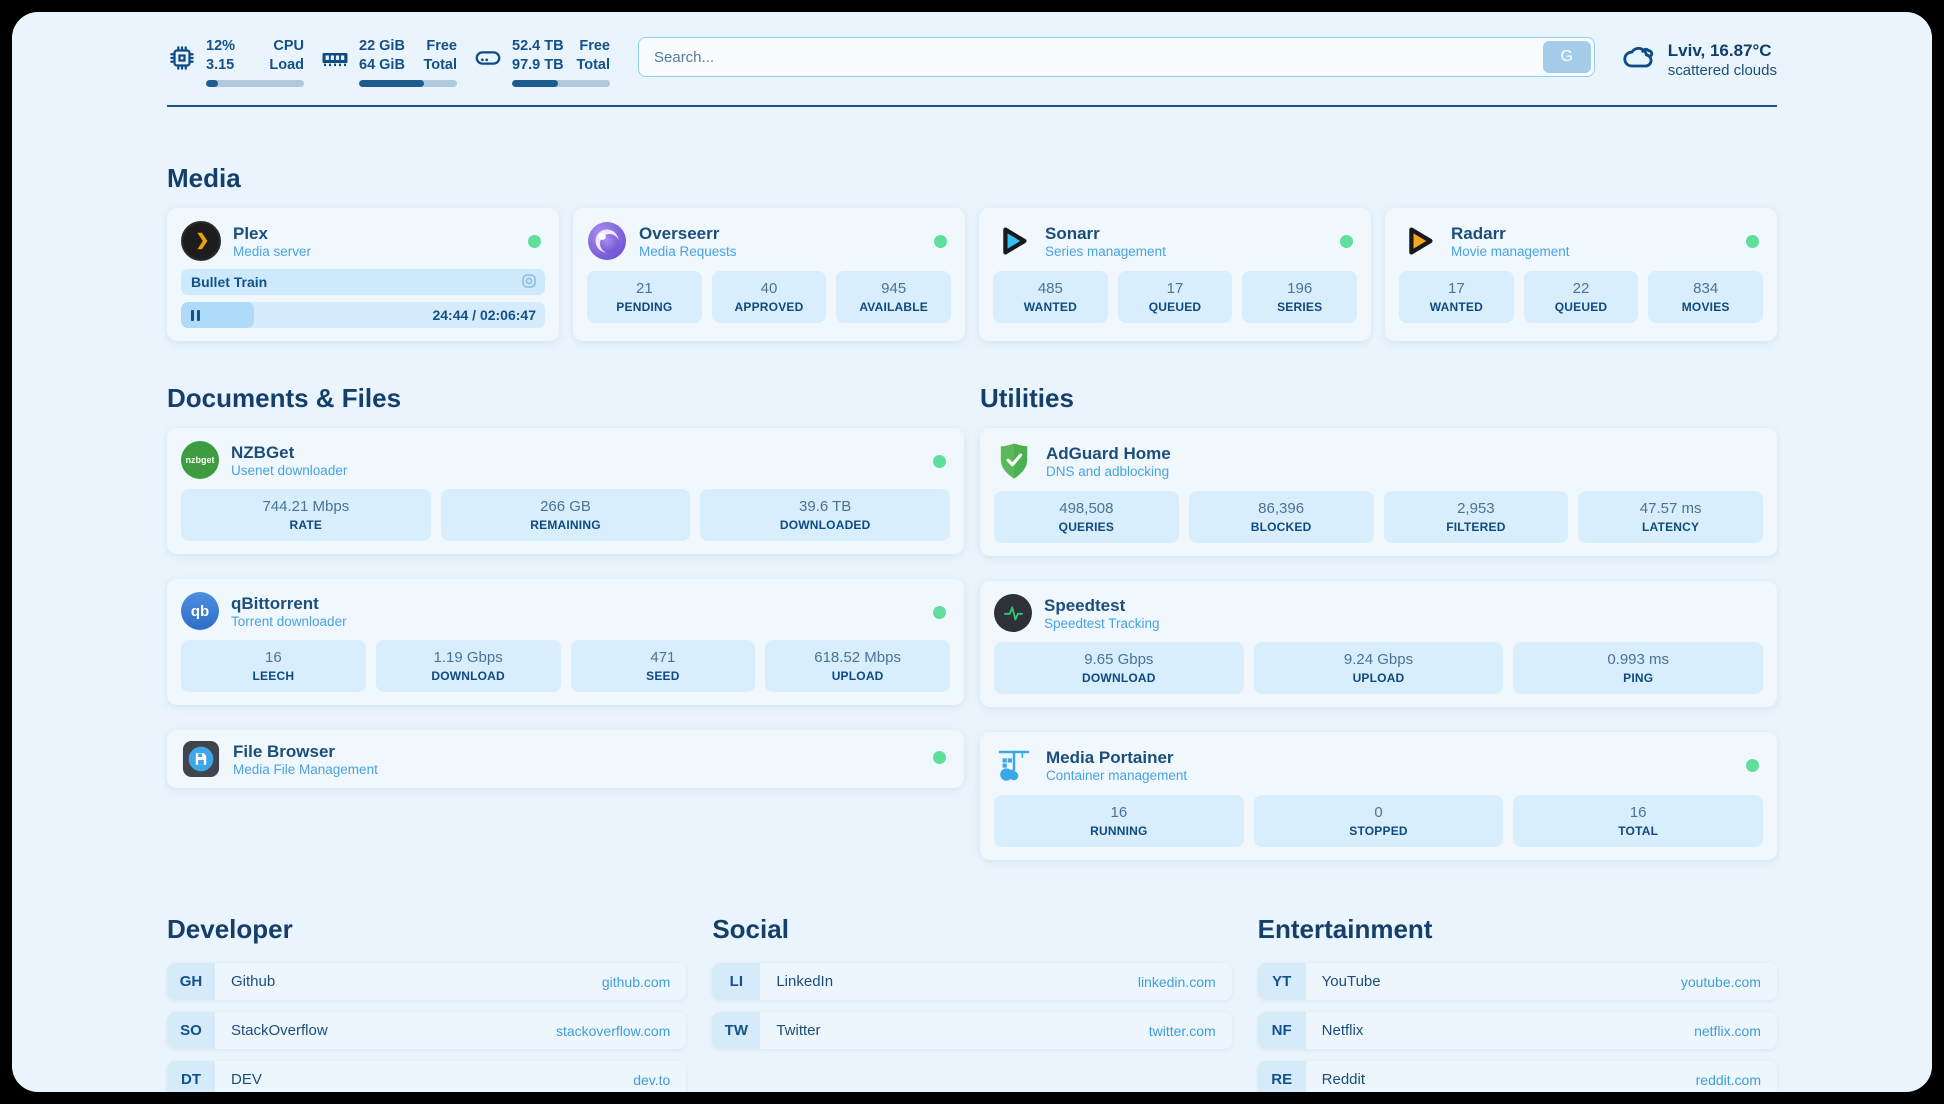  I want to click on playback-progress-bar: 24:44 / 02:06:47, so click(363, 315).